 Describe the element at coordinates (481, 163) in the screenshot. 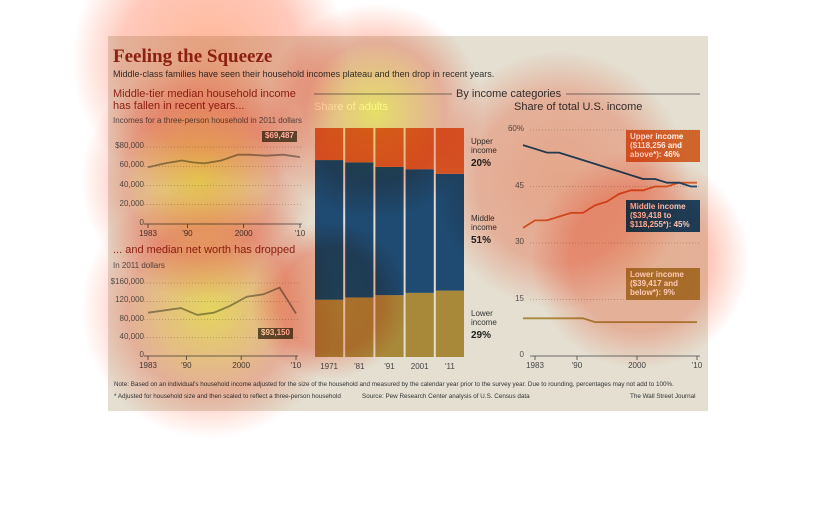

I see `value-label: 20%` at that location.